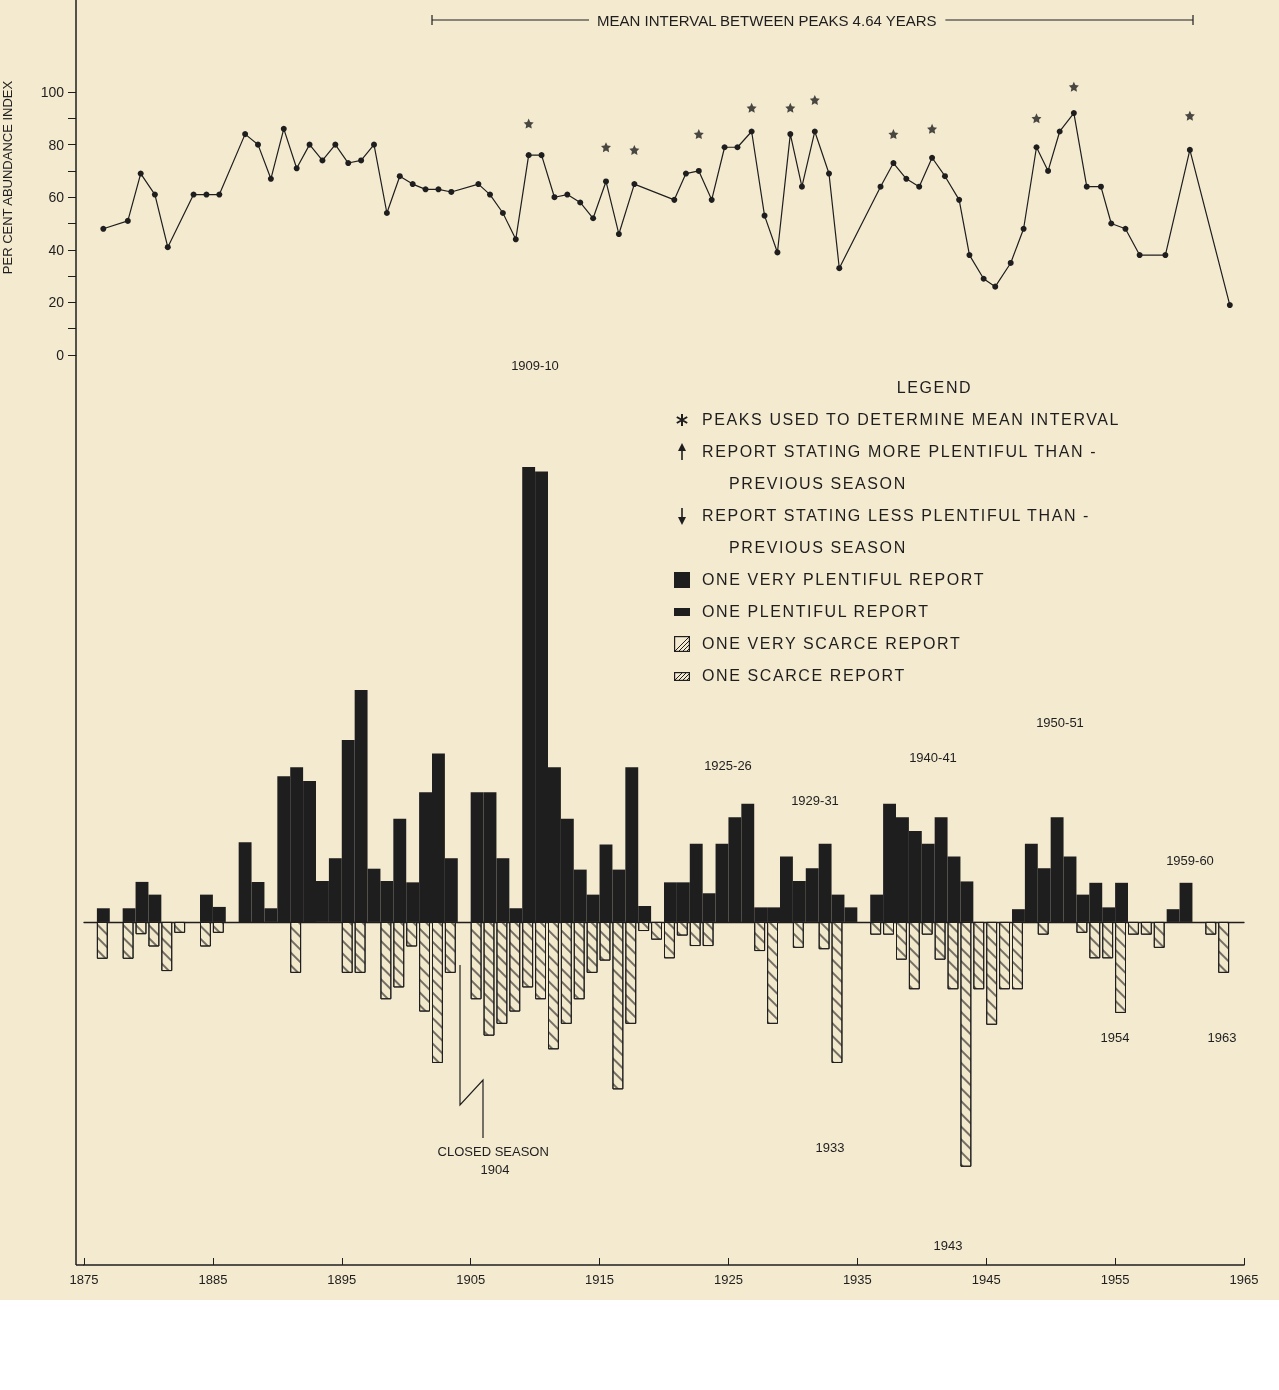 This screenshot has height=1390, width=1279. I want to click on x-tick-label: 1875, so click(84, 1279).